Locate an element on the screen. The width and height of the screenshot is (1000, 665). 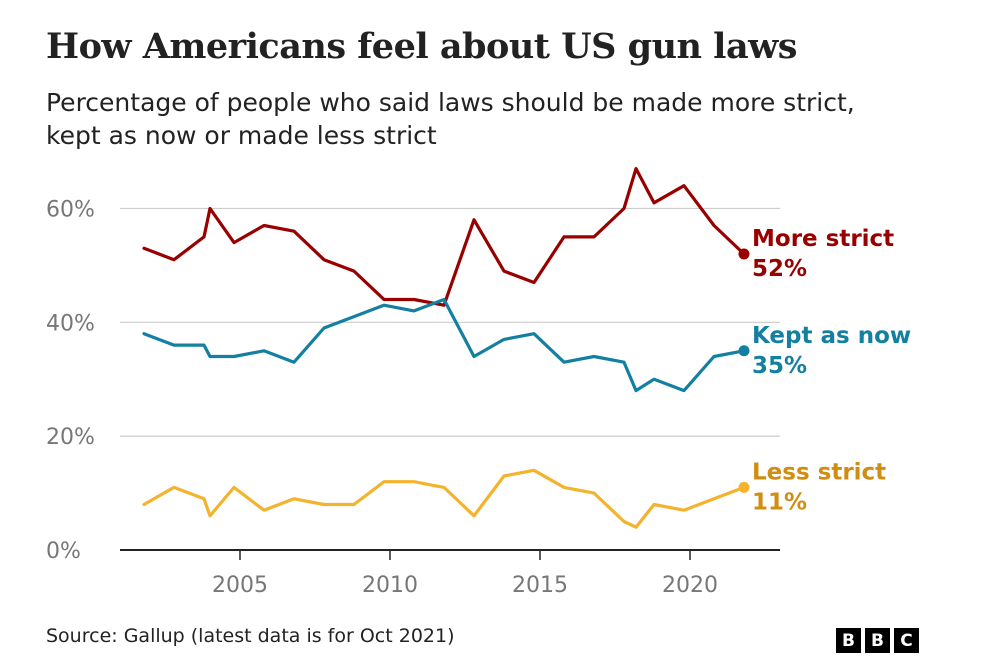
series-end-value: 35% is located at coordinates (779, 366).